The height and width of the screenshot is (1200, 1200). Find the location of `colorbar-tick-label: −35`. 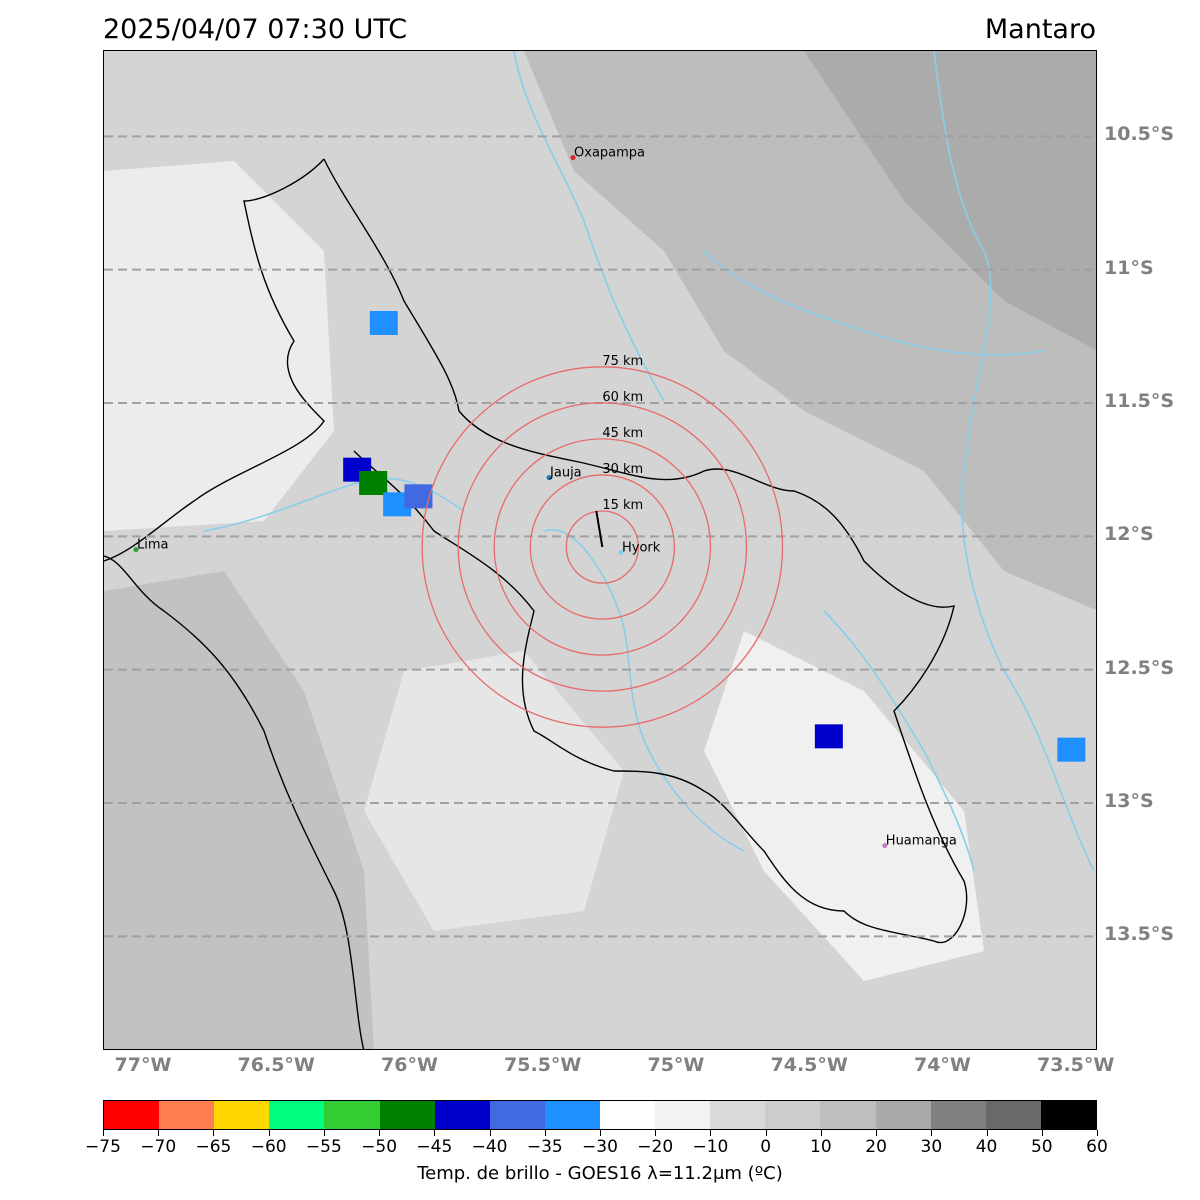

colorbar-tick-label: −35 is located at coordinates (544, 1147).